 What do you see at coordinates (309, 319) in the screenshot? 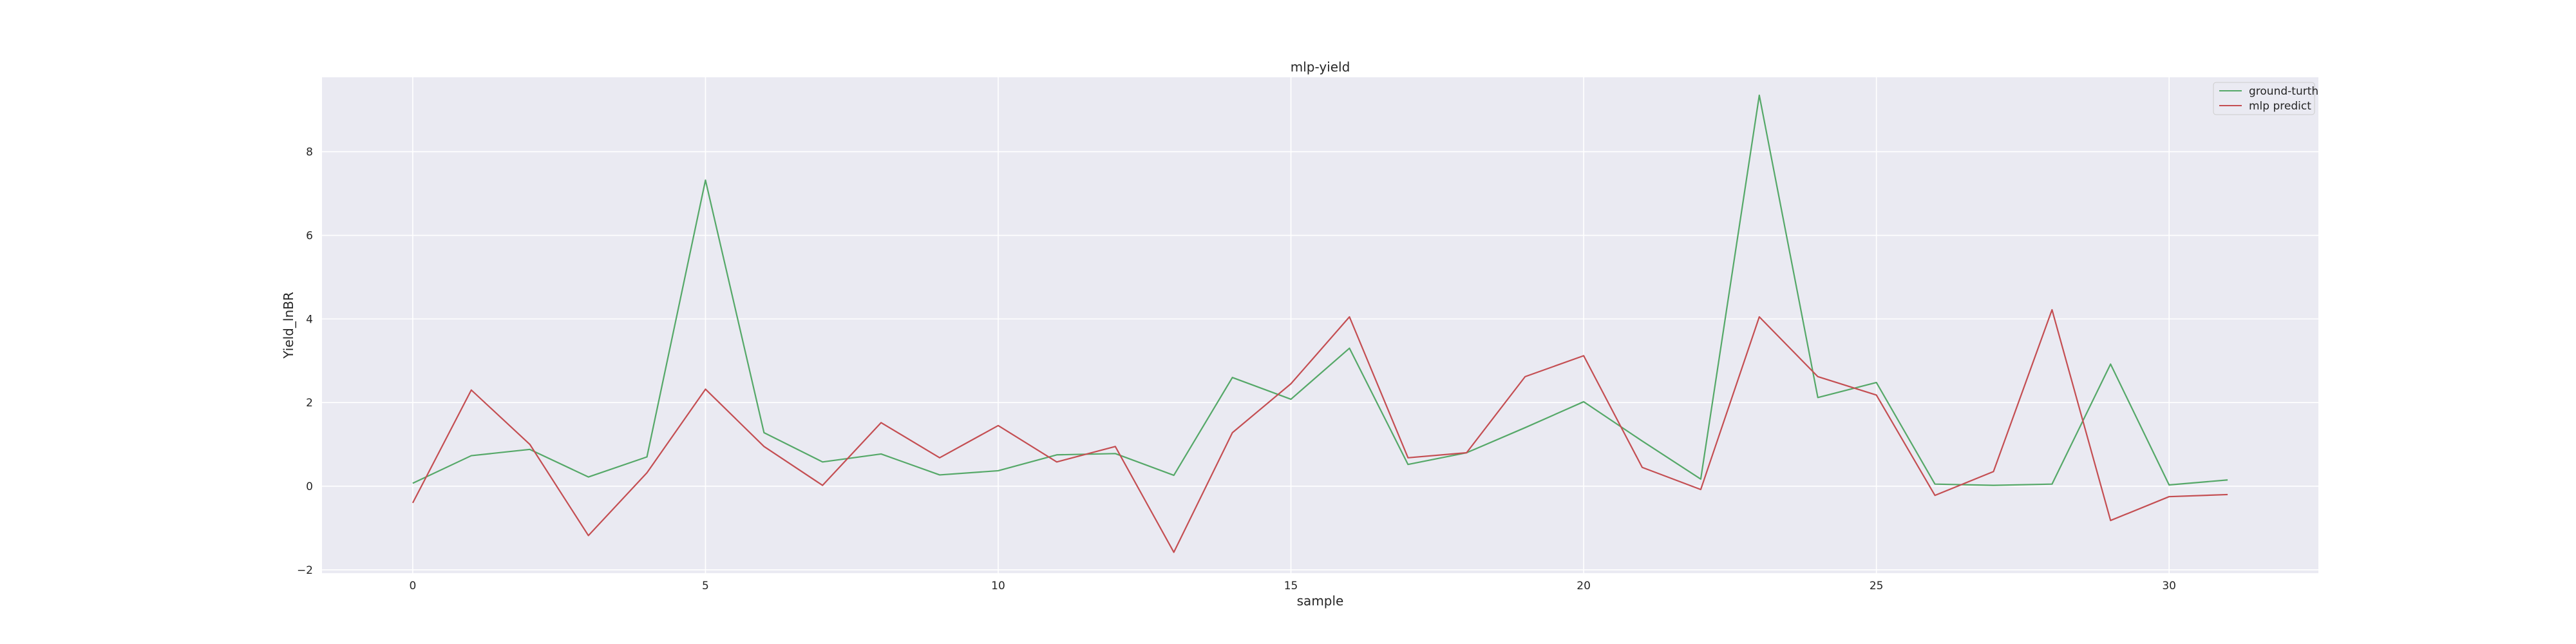
I see `y-tick-label: 4` at bounding box center [309, 319].